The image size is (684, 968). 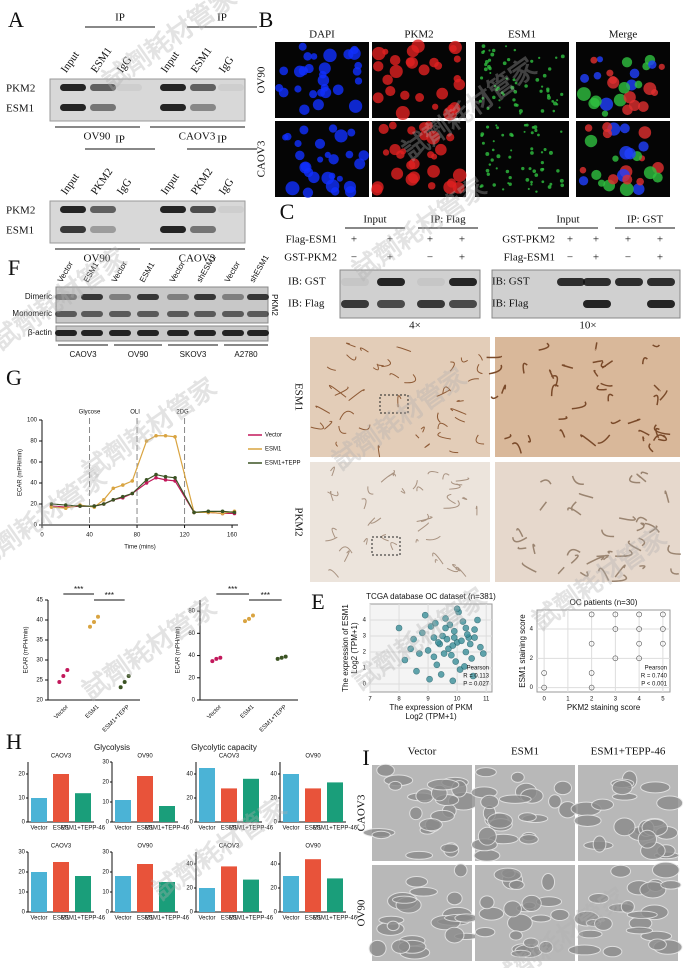 What do you see at coordinates (16, 19) in the screenshot?
I see `panel-label: A` at bounding box center [16, 19].